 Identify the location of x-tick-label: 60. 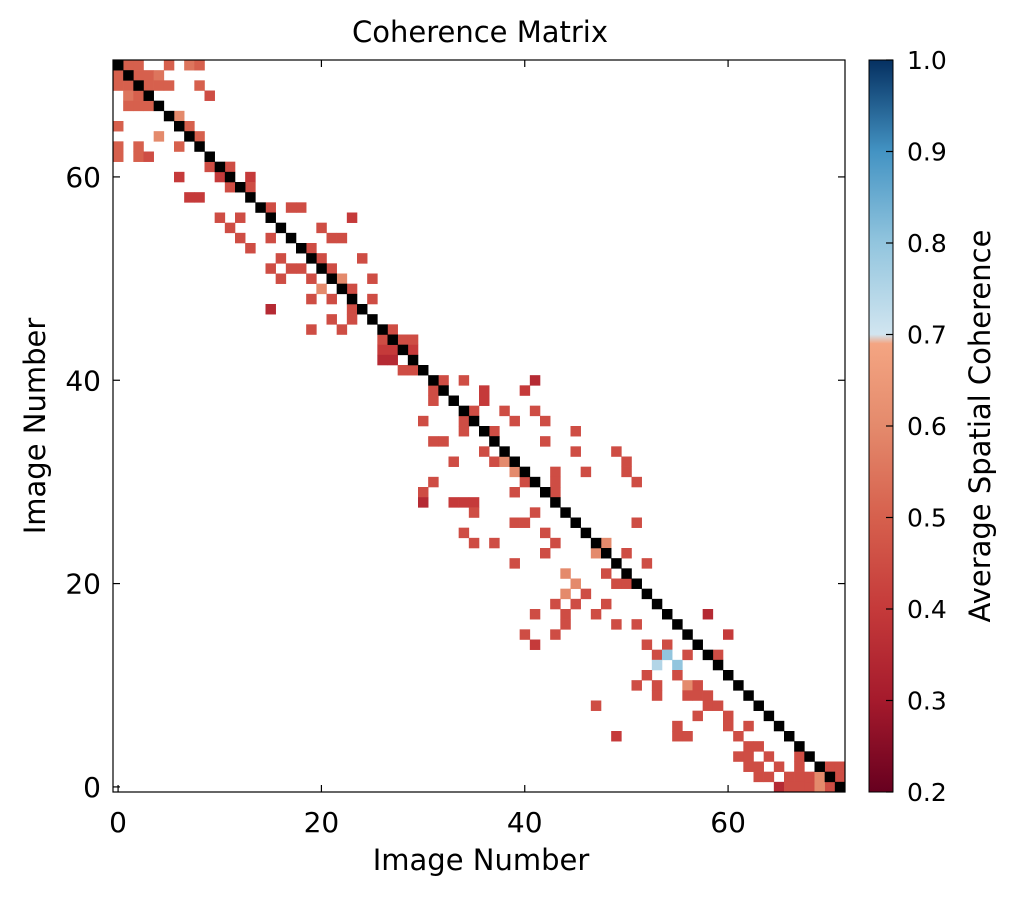
(728, 822).